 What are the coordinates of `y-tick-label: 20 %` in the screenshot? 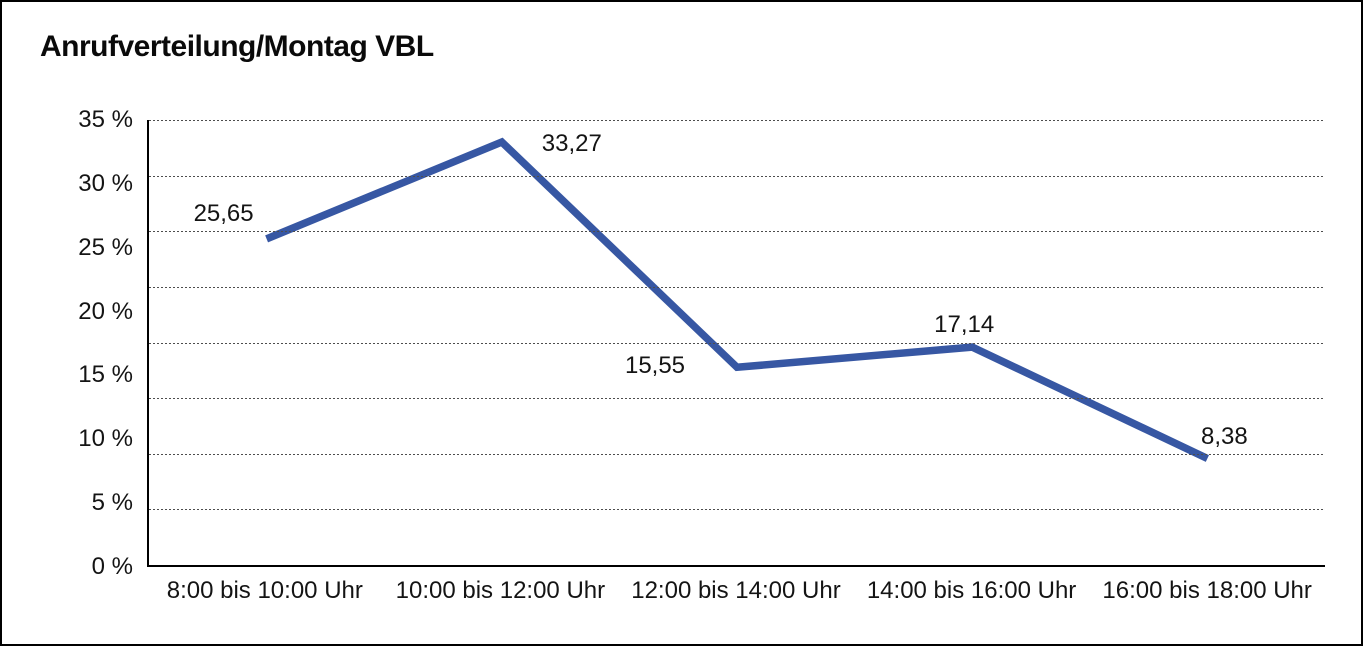 It's located at (105, 311).